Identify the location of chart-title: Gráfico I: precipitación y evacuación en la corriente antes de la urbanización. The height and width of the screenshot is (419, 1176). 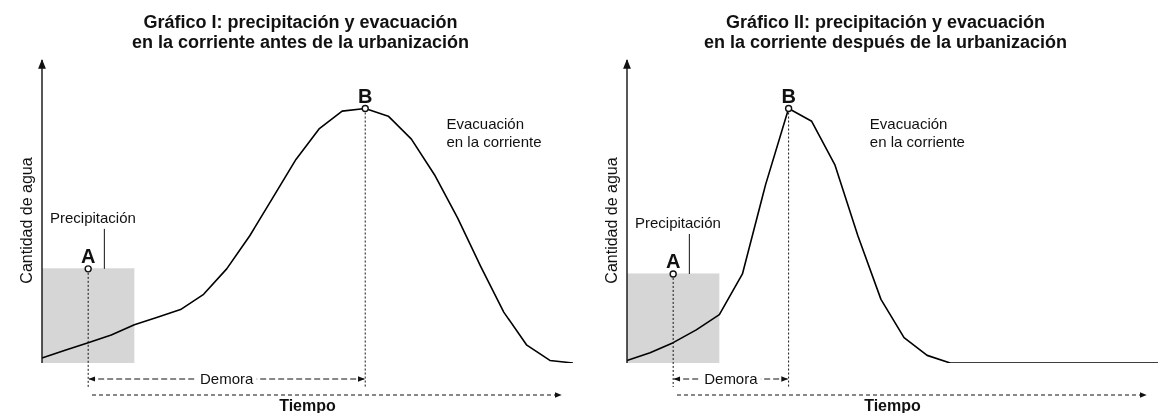
(300, 32).